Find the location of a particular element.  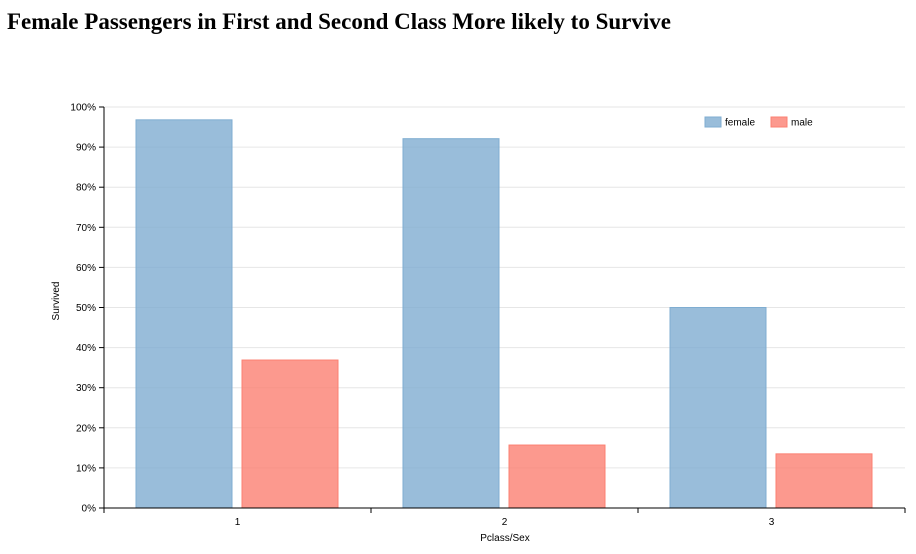

y-tick-label: 40% is located at coordinates (86, 348).